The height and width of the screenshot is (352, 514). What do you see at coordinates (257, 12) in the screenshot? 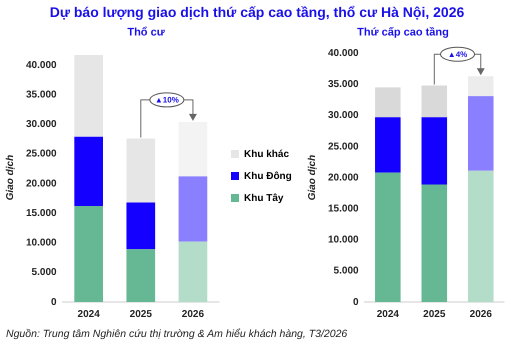
I see `text: Dự báo lượng giao dịch thứ cấp cao tầng, thổ cư Hà Nội, 2026` at bounding box center [257, 12].